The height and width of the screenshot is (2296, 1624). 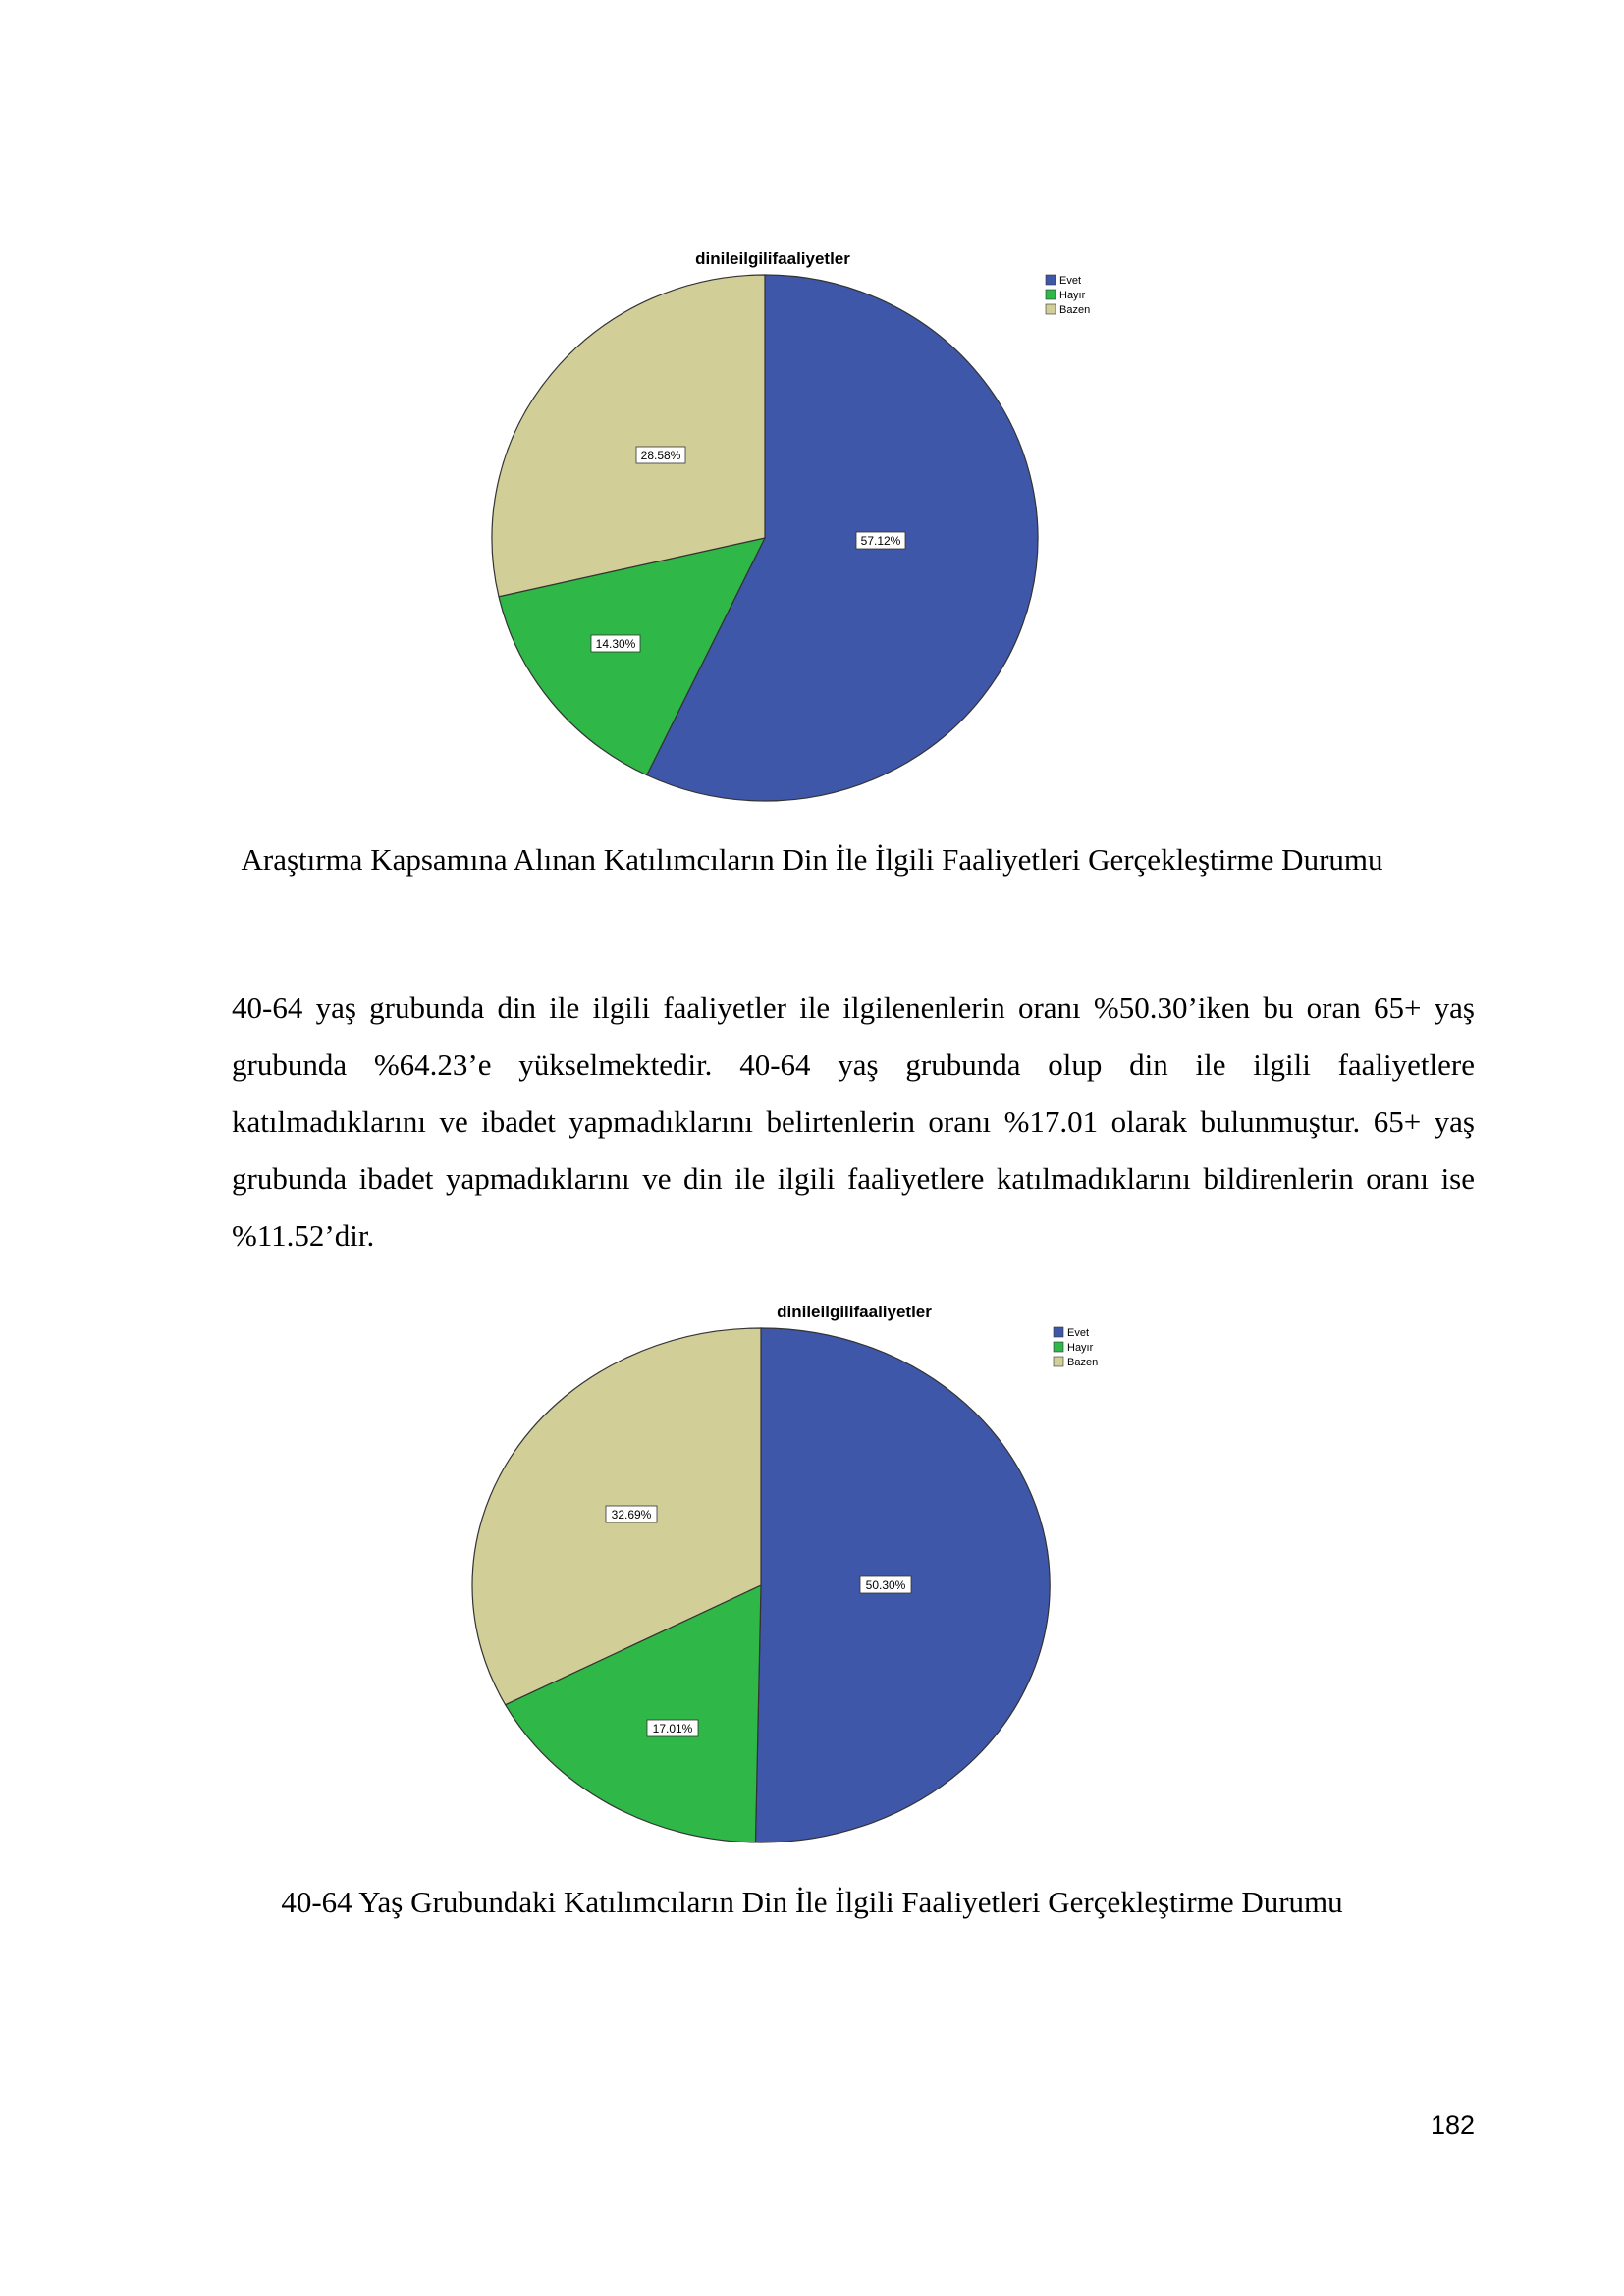 I want to click on slice-labels: 50.30% 17.01% 32.69%, so click(x=758, y=1621).